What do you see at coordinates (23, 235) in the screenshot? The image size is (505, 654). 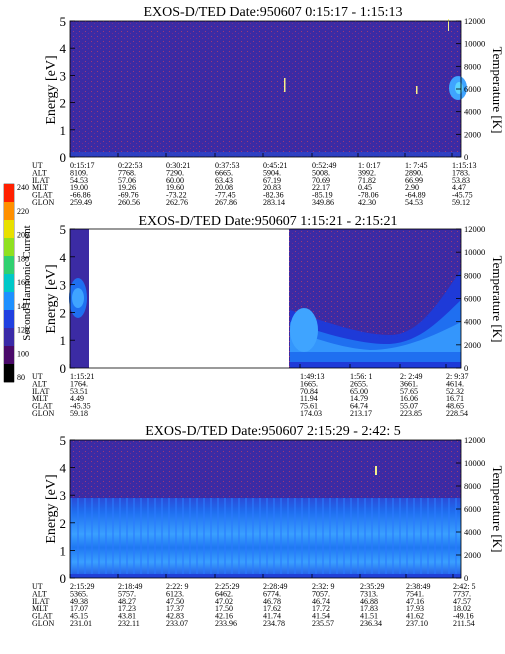 I see `colorbar-tick-label: 200` at bounding box center [23, 235].